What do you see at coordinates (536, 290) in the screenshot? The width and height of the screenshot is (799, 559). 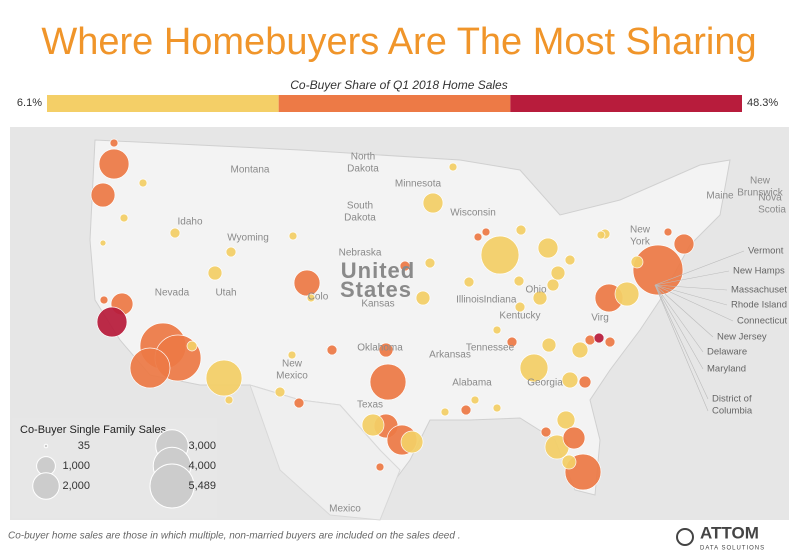 I see `map-label: Ohio` at bounding box center [536, 290].